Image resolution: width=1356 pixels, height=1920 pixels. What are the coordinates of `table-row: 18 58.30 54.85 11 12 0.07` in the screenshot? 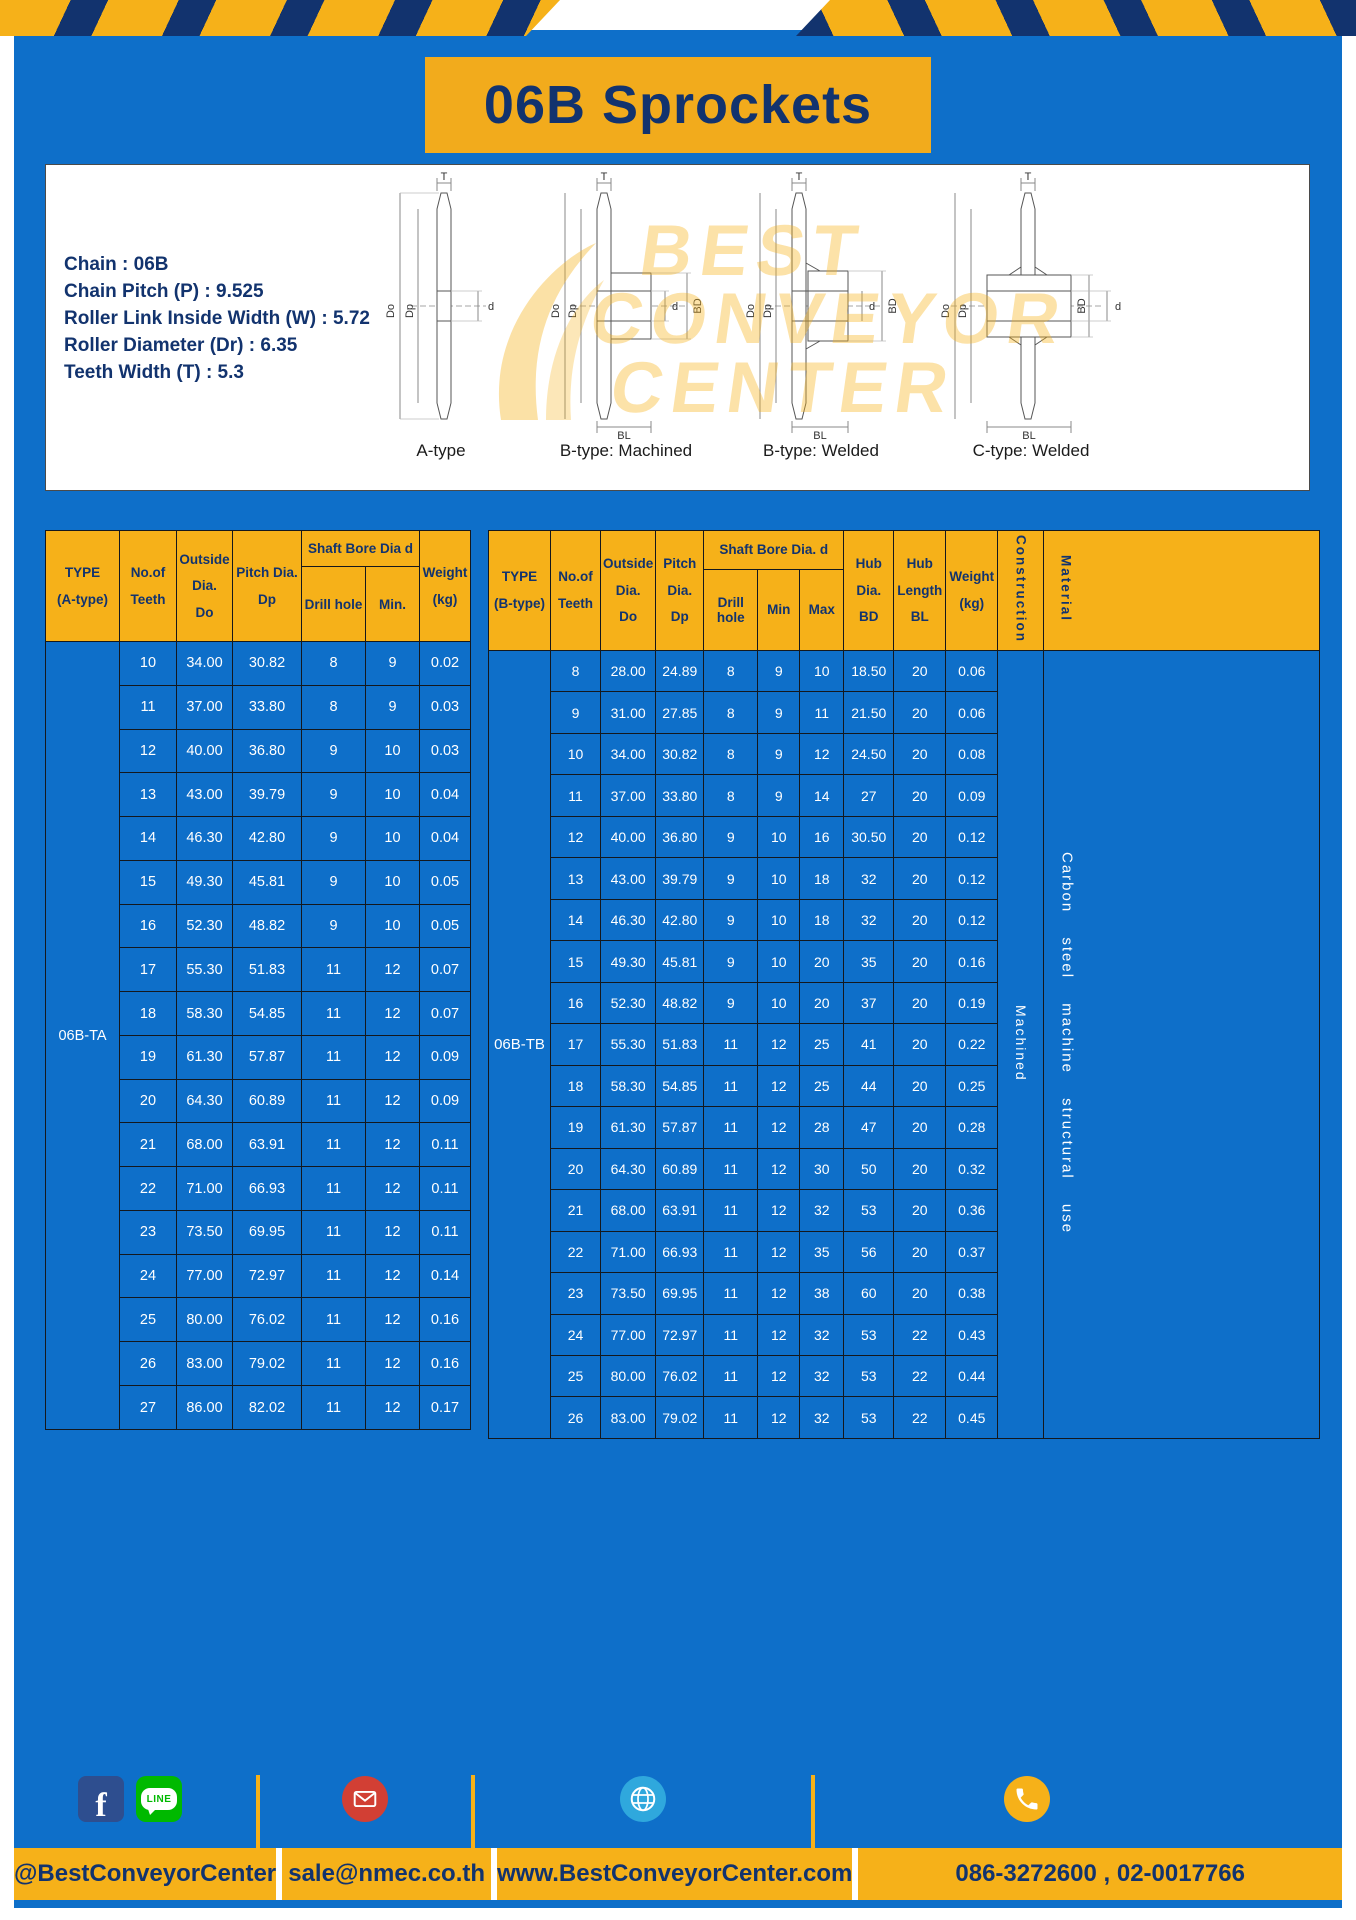 It's located at (258, 1013).